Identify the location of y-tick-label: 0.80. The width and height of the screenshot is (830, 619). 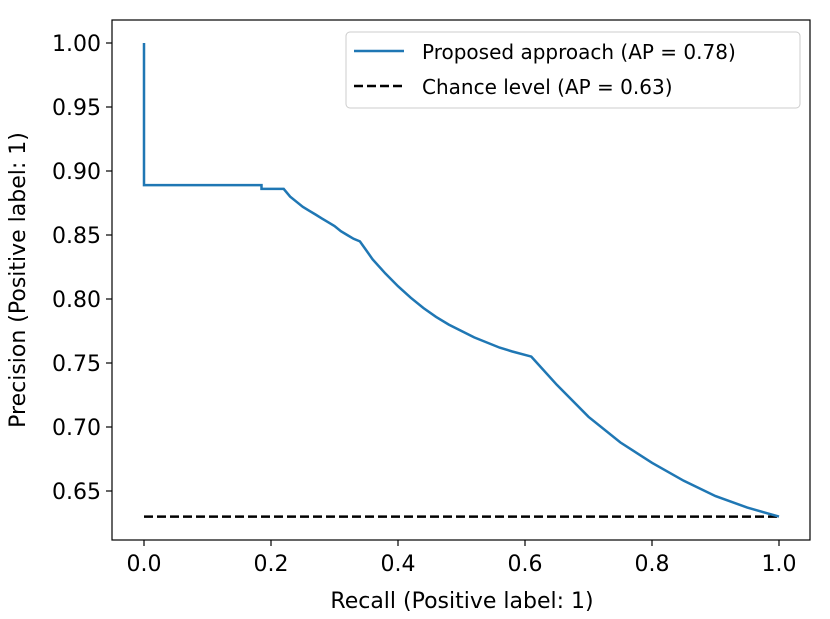
(76, 300).